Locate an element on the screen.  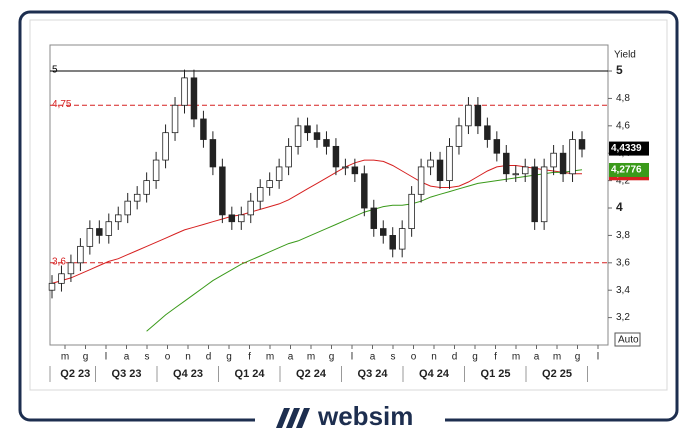
y-tick-label: 4,6 is located at coordinates (623, 125).